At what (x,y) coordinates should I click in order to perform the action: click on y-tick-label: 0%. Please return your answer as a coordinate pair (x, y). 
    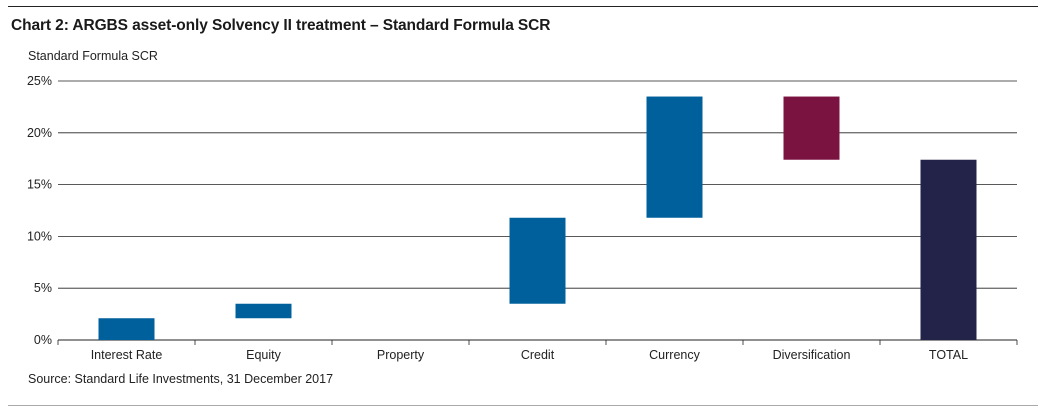
    Looking at the image, I should click on (43, 340).